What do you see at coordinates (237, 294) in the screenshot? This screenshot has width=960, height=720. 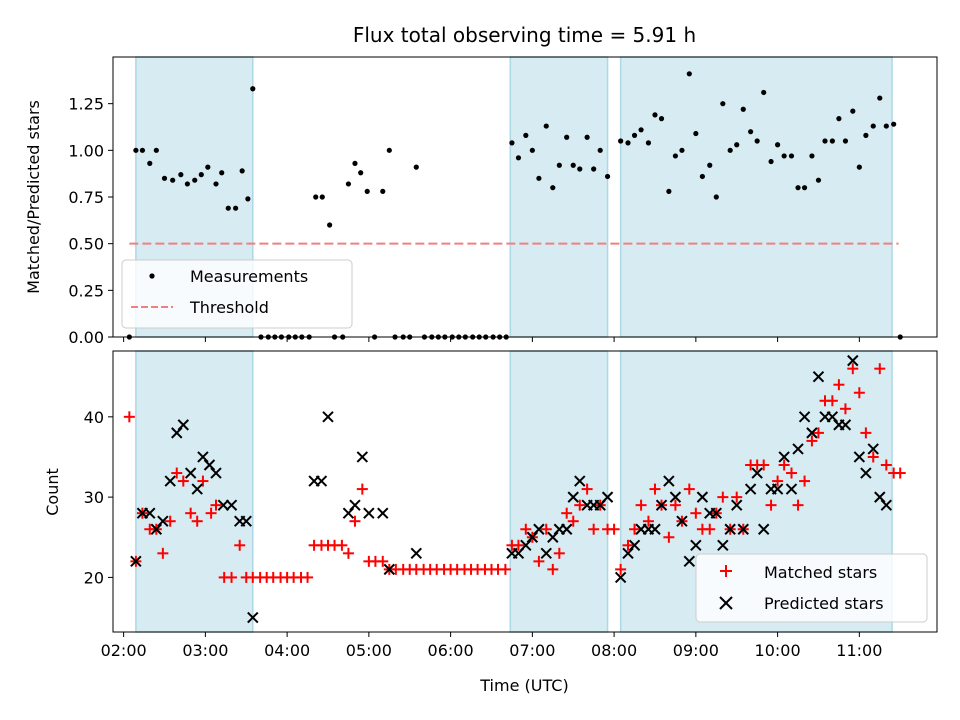 I see `ratio-legend-frame` at bounding box center [237, 294].